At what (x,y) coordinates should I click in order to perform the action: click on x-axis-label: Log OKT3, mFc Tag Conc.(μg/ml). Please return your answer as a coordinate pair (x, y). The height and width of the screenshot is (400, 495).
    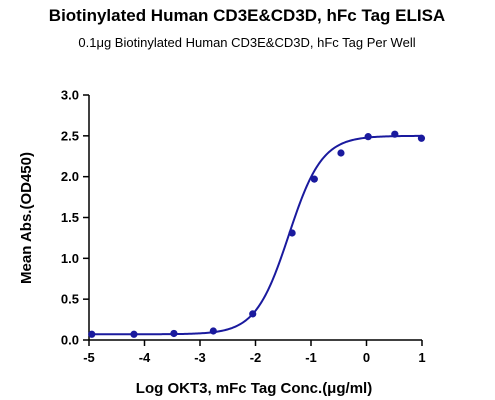
    Looking at the image, I should click on (254, 388).